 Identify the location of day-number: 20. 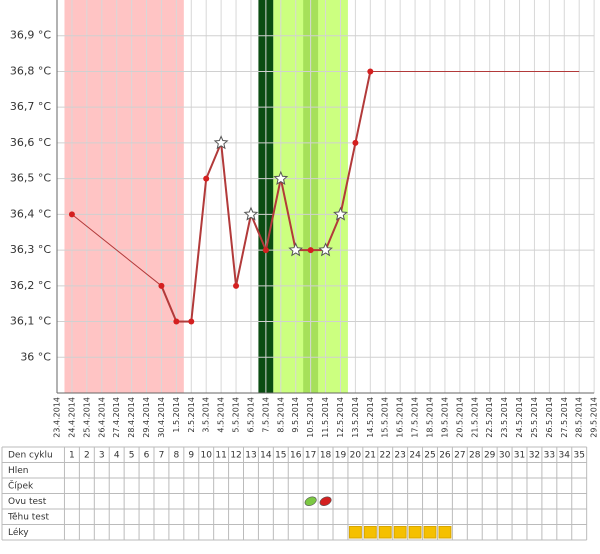
(356, 455).